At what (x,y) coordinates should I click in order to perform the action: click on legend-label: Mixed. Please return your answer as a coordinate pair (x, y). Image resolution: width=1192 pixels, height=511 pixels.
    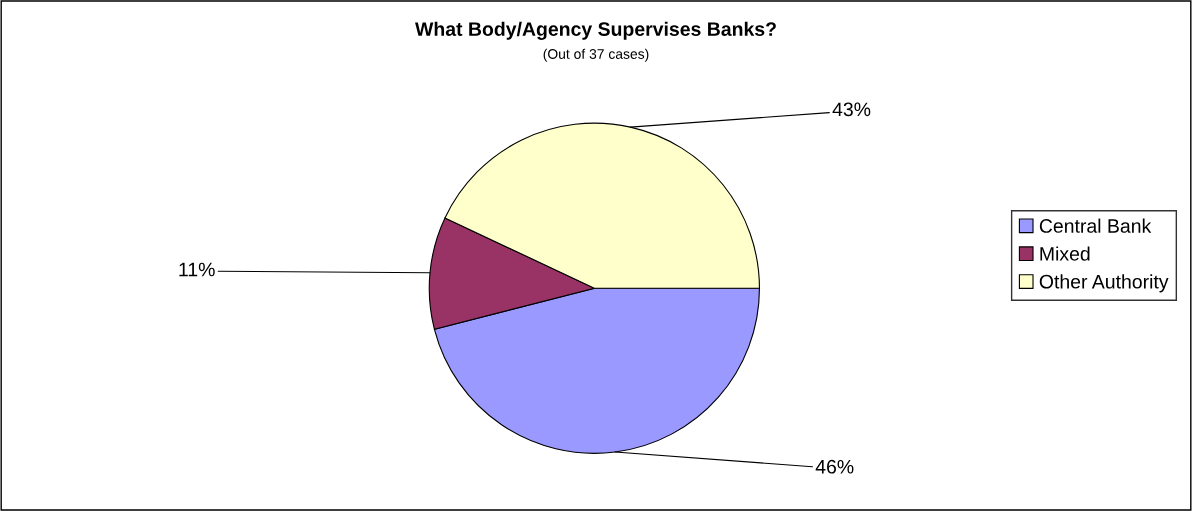
    Looking at the image, I should click on (1065, 253).